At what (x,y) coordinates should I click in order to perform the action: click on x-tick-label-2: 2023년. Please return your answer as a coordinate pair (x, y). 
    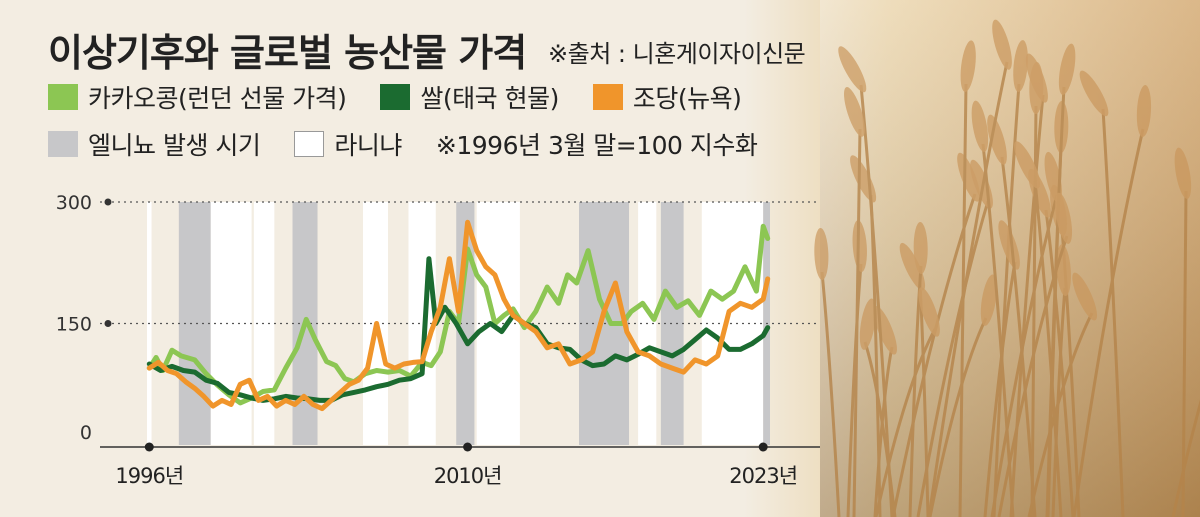
    Looking at the image, I should click on (763, 476).